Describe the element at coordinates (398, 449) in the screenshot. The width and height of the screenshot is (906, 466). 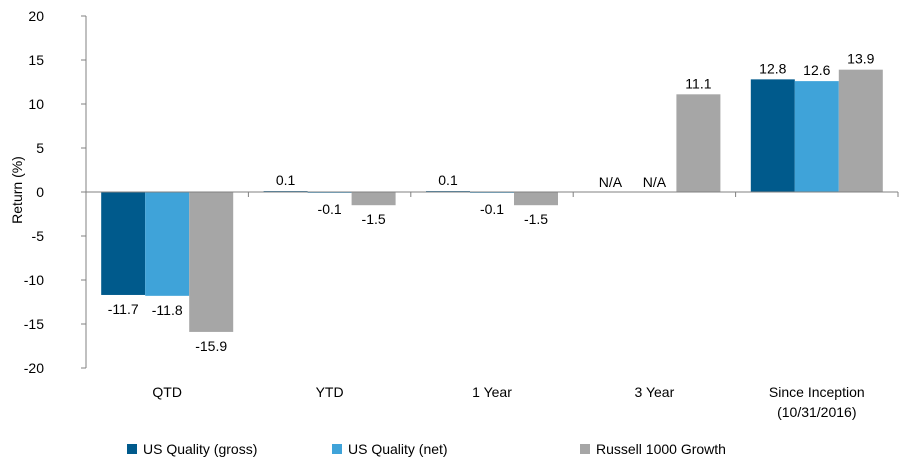
I see `legend-label: US Quality (net)` at that location.